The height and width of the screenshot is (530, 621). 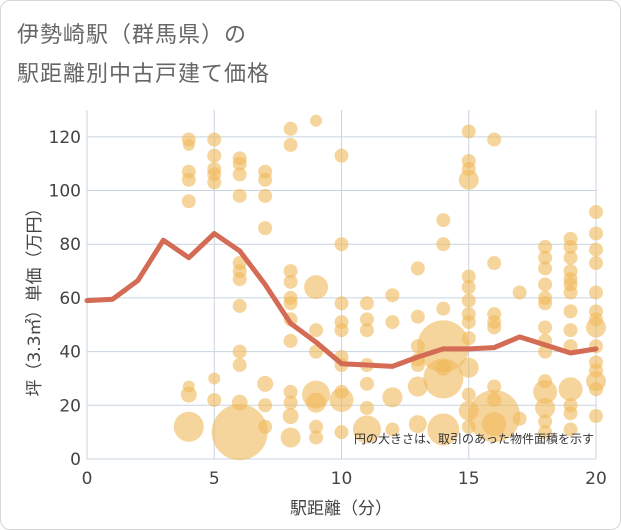 I want to click on y-tick-label: 60, so click(x=70, y=299).